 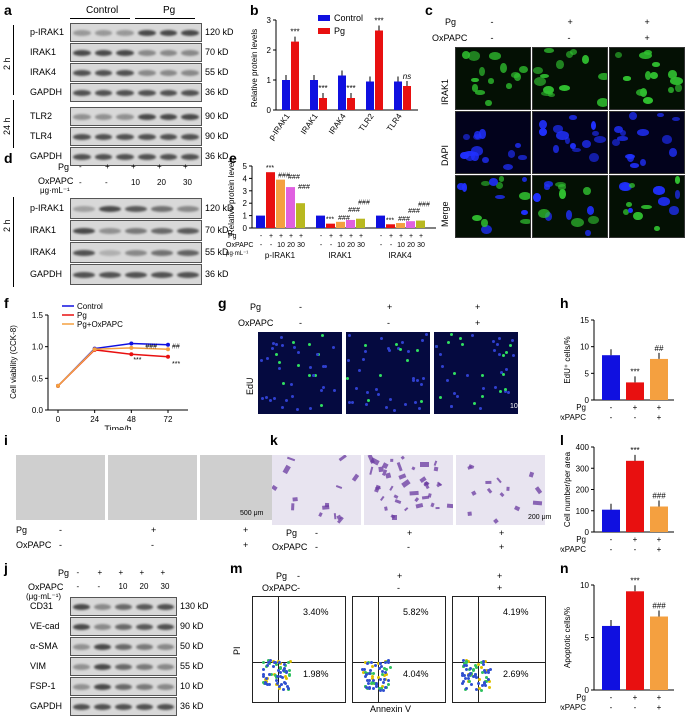 I want to click on blot-row-kd: 90 kD, so click(x=192, y=626).